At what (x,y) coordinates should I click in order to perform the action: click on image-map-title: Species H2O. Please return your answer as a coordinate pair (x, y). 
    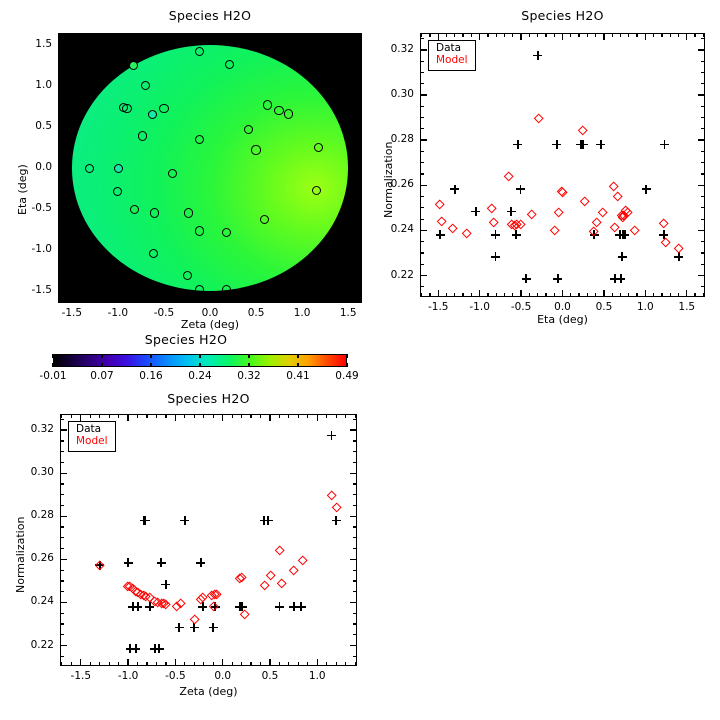
    Looking at the image, I should click on (210, 15).